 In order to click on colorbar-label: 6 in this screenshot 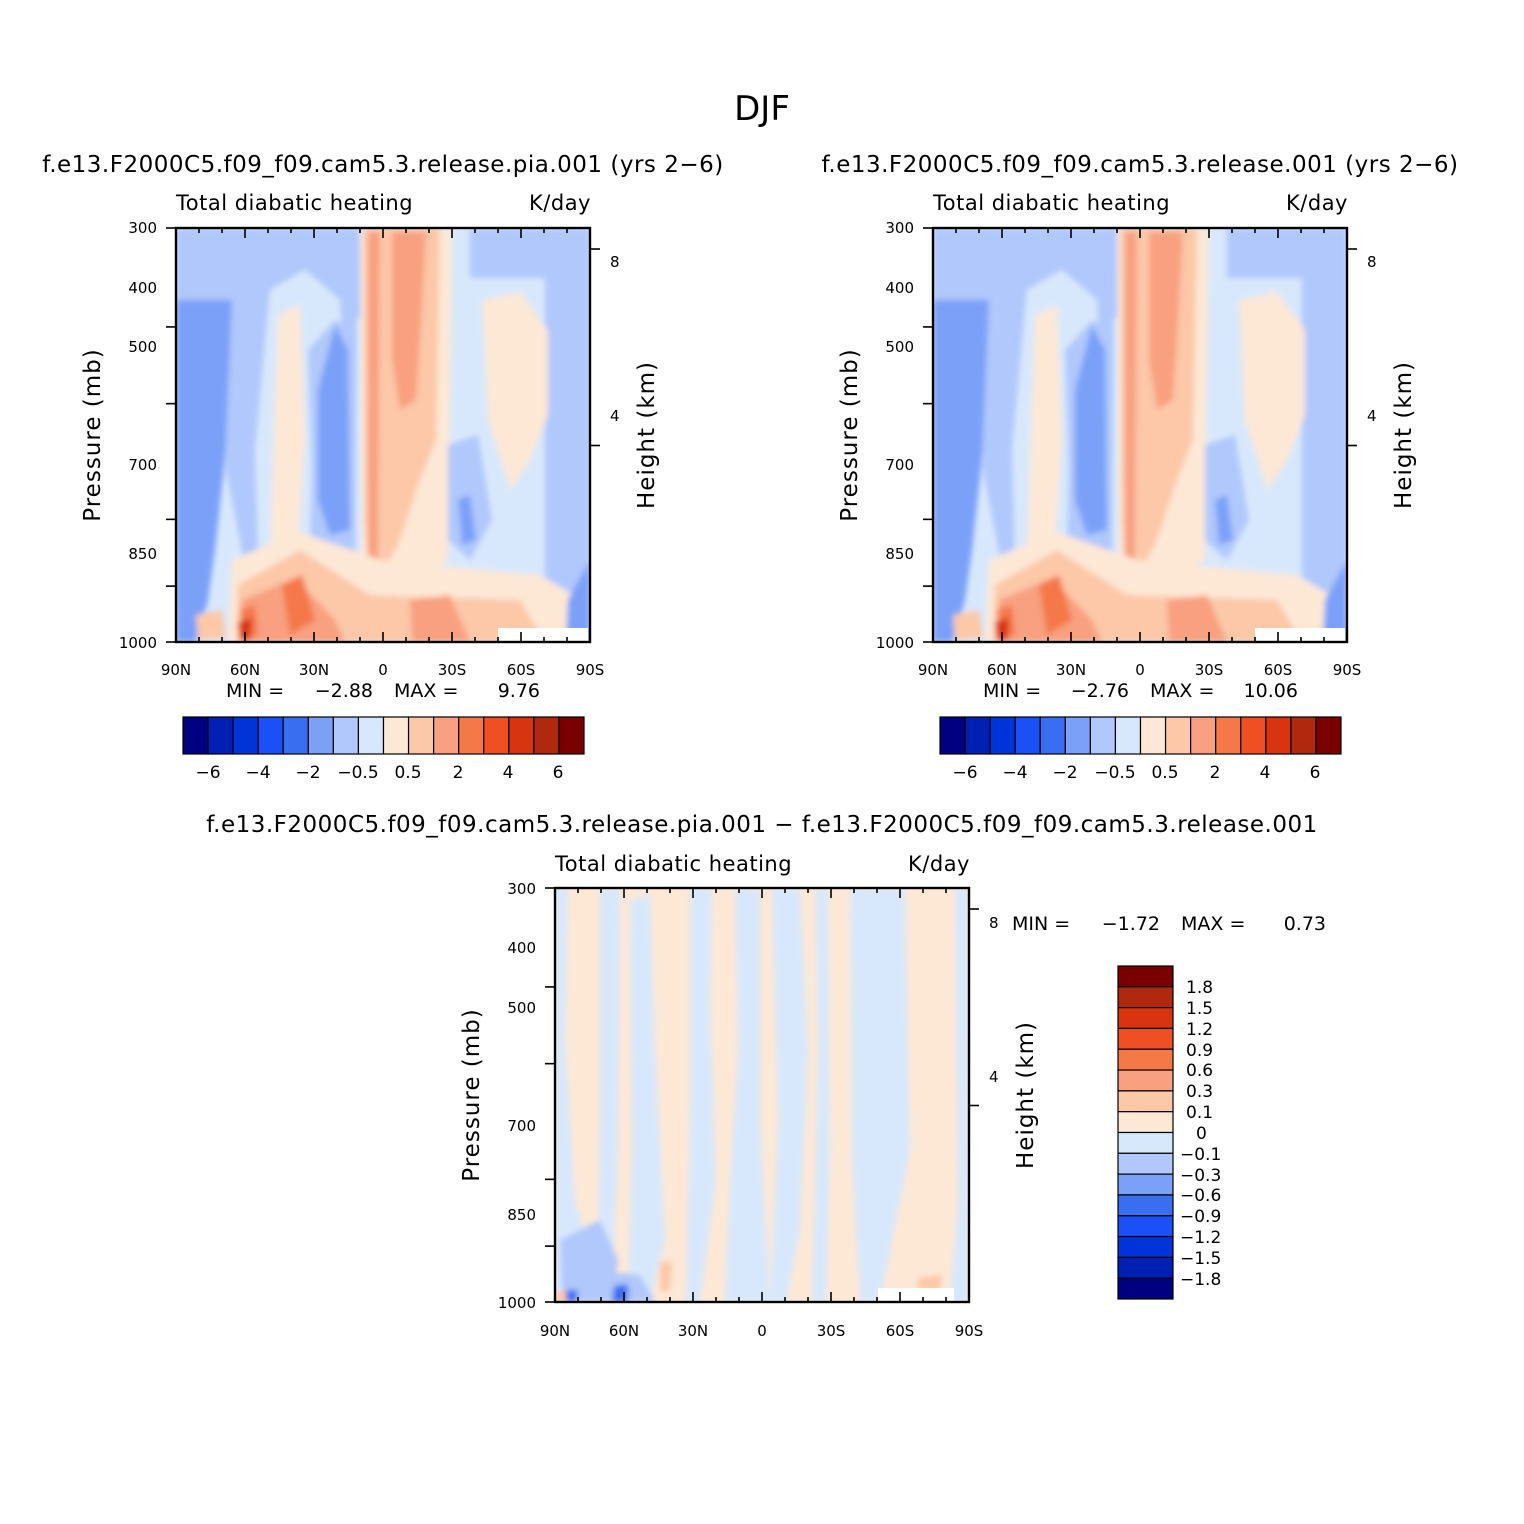, I will do `click(1315, 773)`.